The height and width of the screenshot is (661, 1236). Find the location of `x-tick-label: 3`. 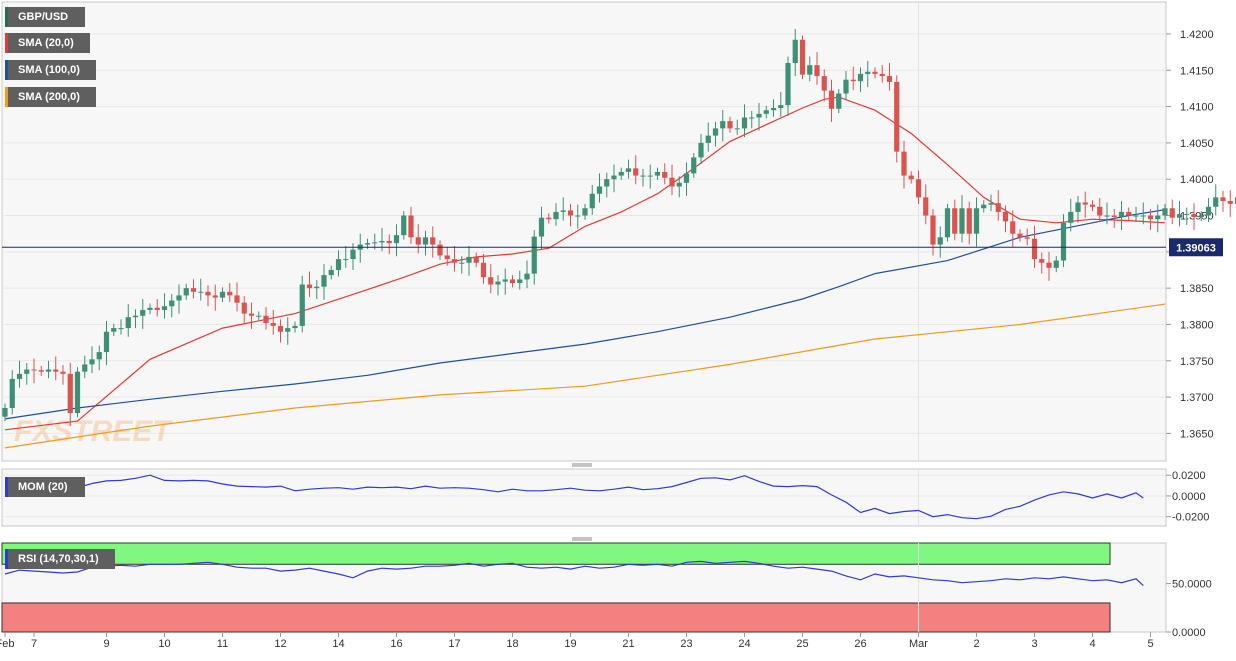

x-tick-label: 3 is located at coordinates (1034, 644).